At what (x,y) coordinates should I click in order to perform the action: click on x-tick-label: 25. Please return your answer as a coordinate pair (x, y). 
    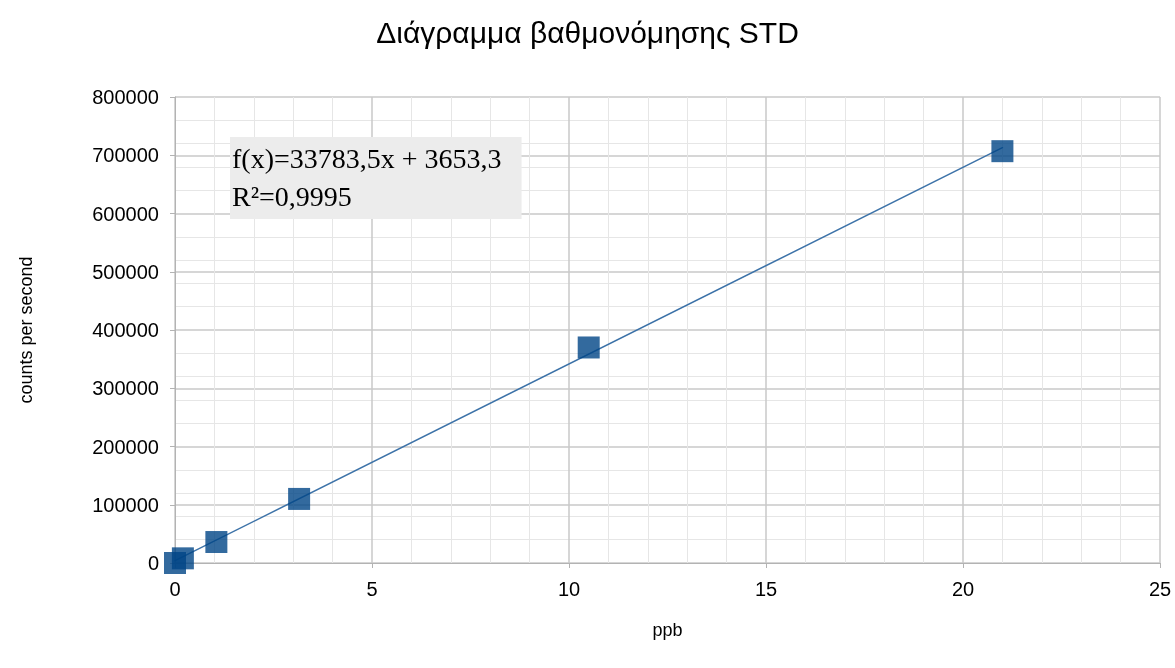
    Looking at the image, I should click on (1160, 589).